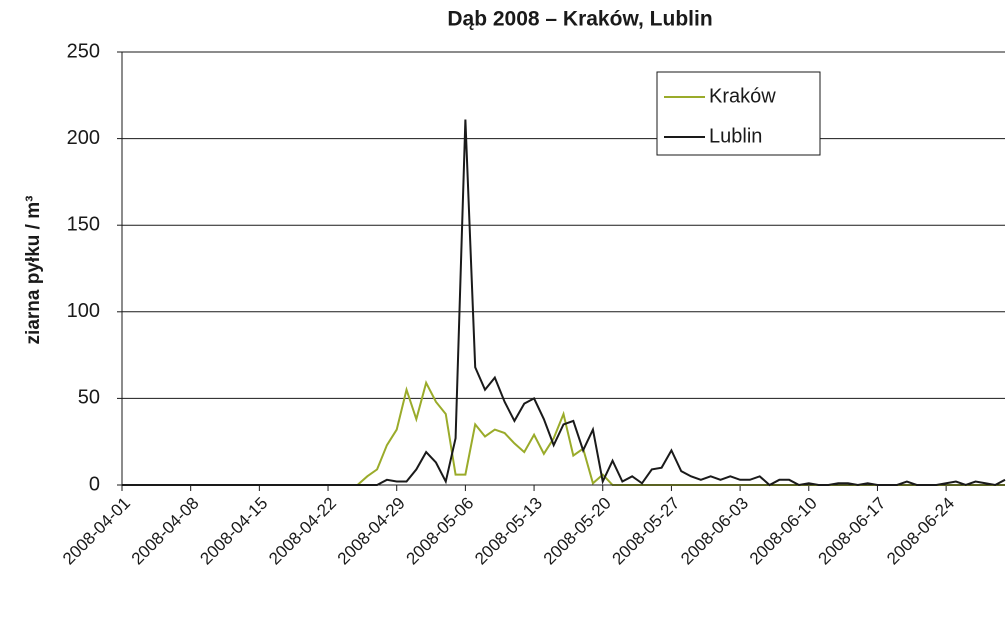 The image size is (1006, 628). I want to click on x-tick-label: 2008-05-13, so click(508, 531).